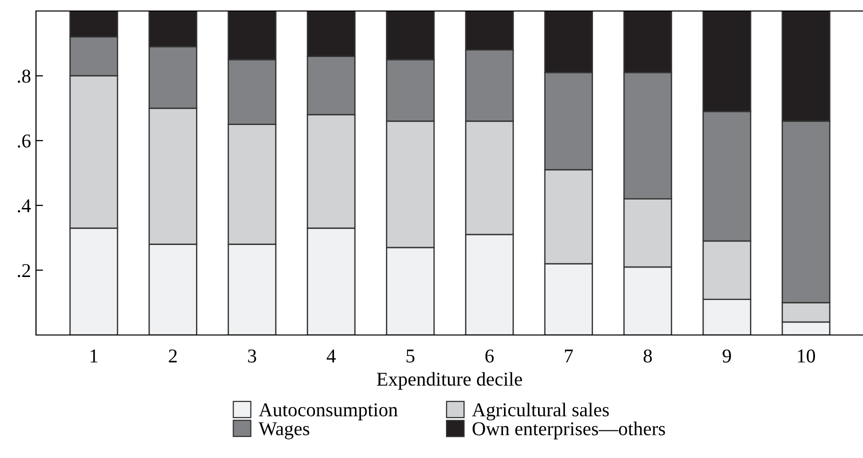  Describe the element at coordinates (24, 141) in the screenshot. I see `y-tick-label: .6` at that location.